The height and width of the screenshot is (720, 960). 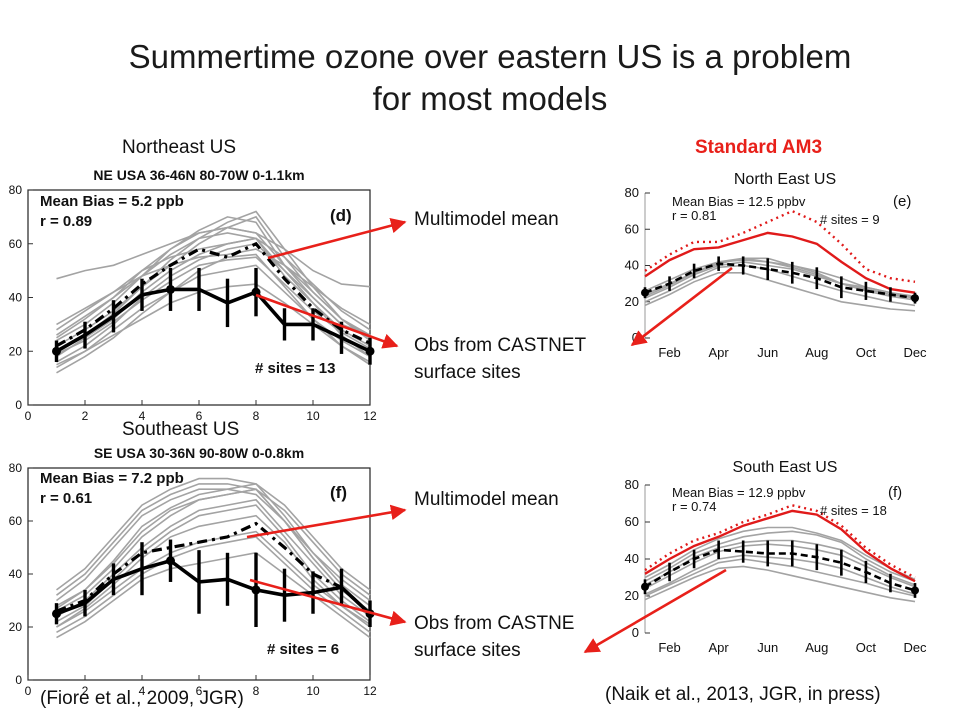 I want to click on chart-title: South East US, so click(x=785, y=467).